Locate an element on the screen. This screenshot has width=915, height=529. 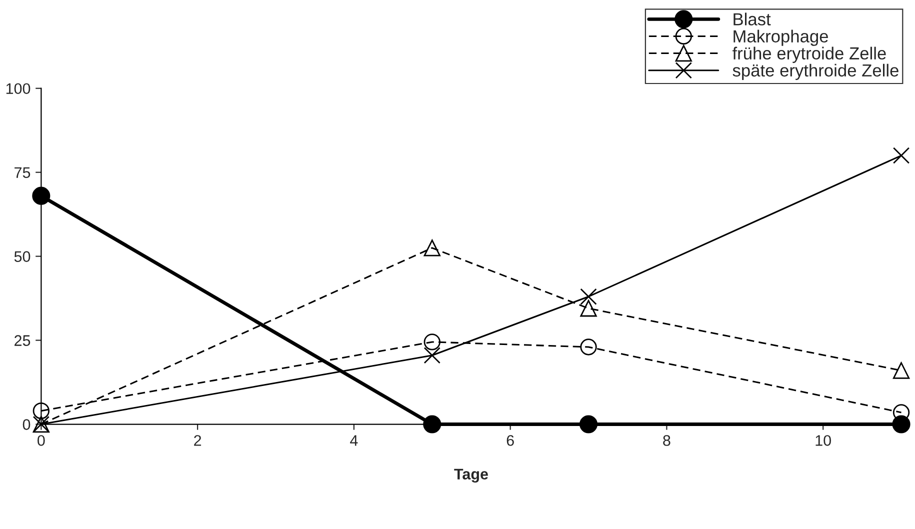
y-tick-label: 50 is located at coordinates (22, 256).